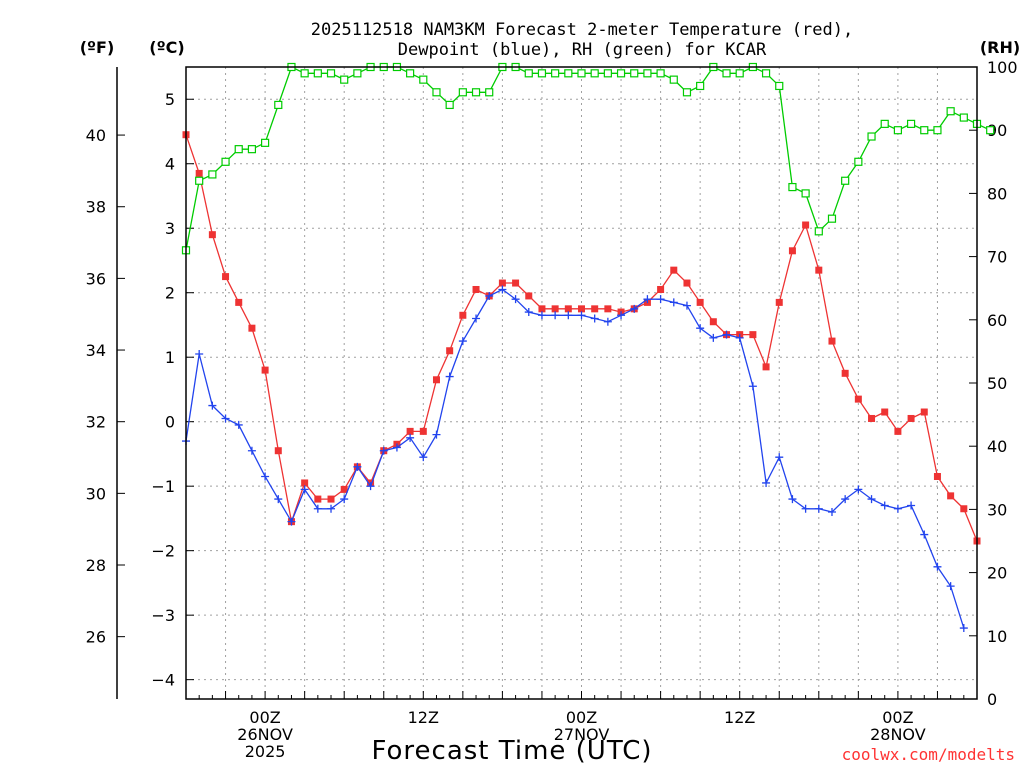 The width and height of the screenshot is (1024, 772). I want to click on fahrenheit-tick-label: 40, so click(96, 135).